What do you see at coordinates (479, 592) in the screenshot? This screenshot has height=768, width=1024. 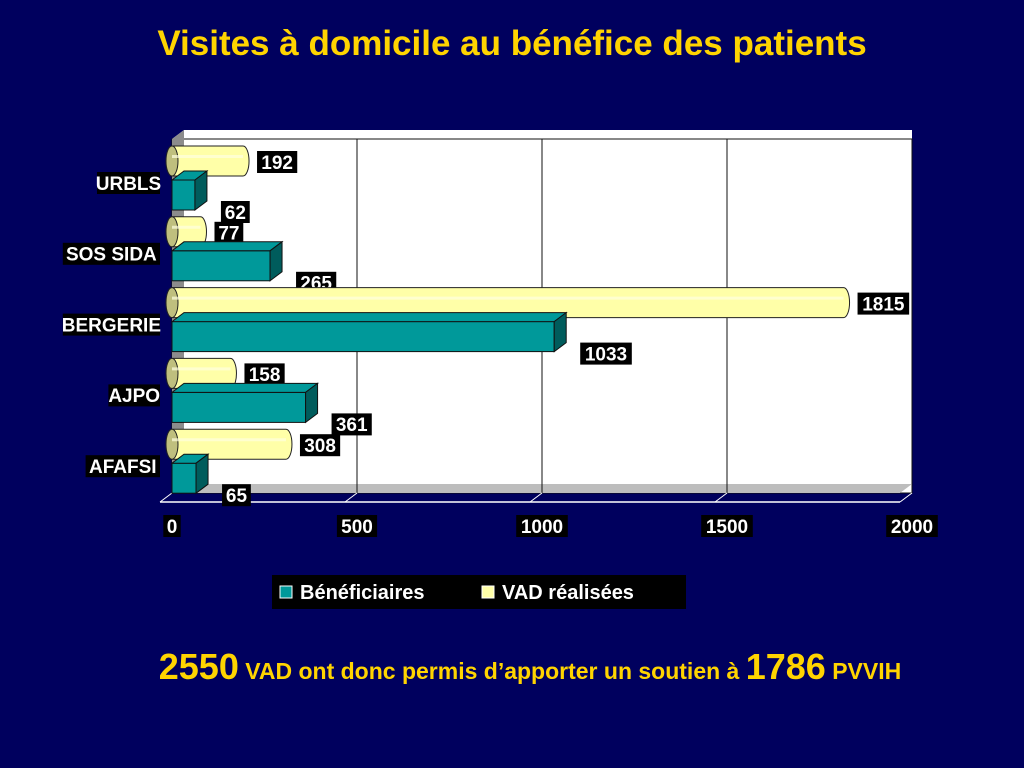 I see `legend-box` at bounding box center [479, 592].